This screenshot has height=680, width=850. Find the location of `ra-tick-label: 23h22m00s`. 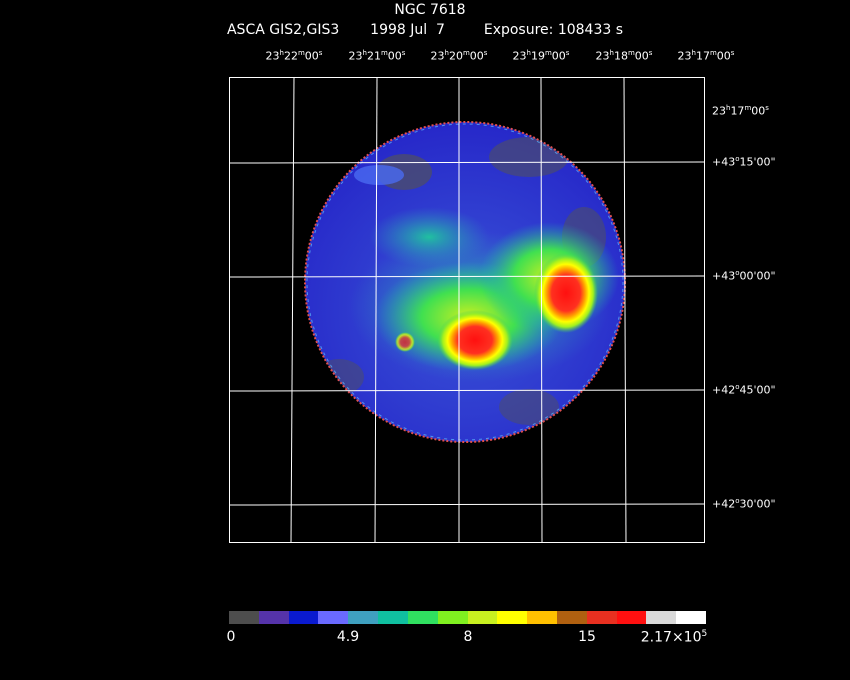

ra-tick-label: 23h22m00s is located at coordinates (294, 56).